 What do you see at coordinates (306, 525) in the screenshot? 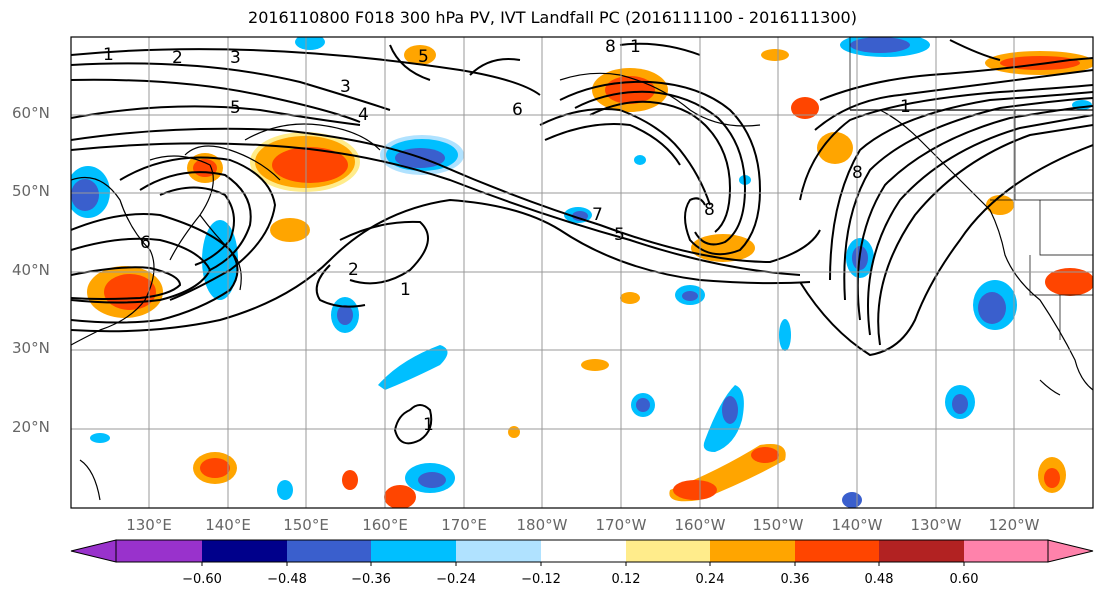
I see `lon-label: 150°E` at bounding box center [306, 525].